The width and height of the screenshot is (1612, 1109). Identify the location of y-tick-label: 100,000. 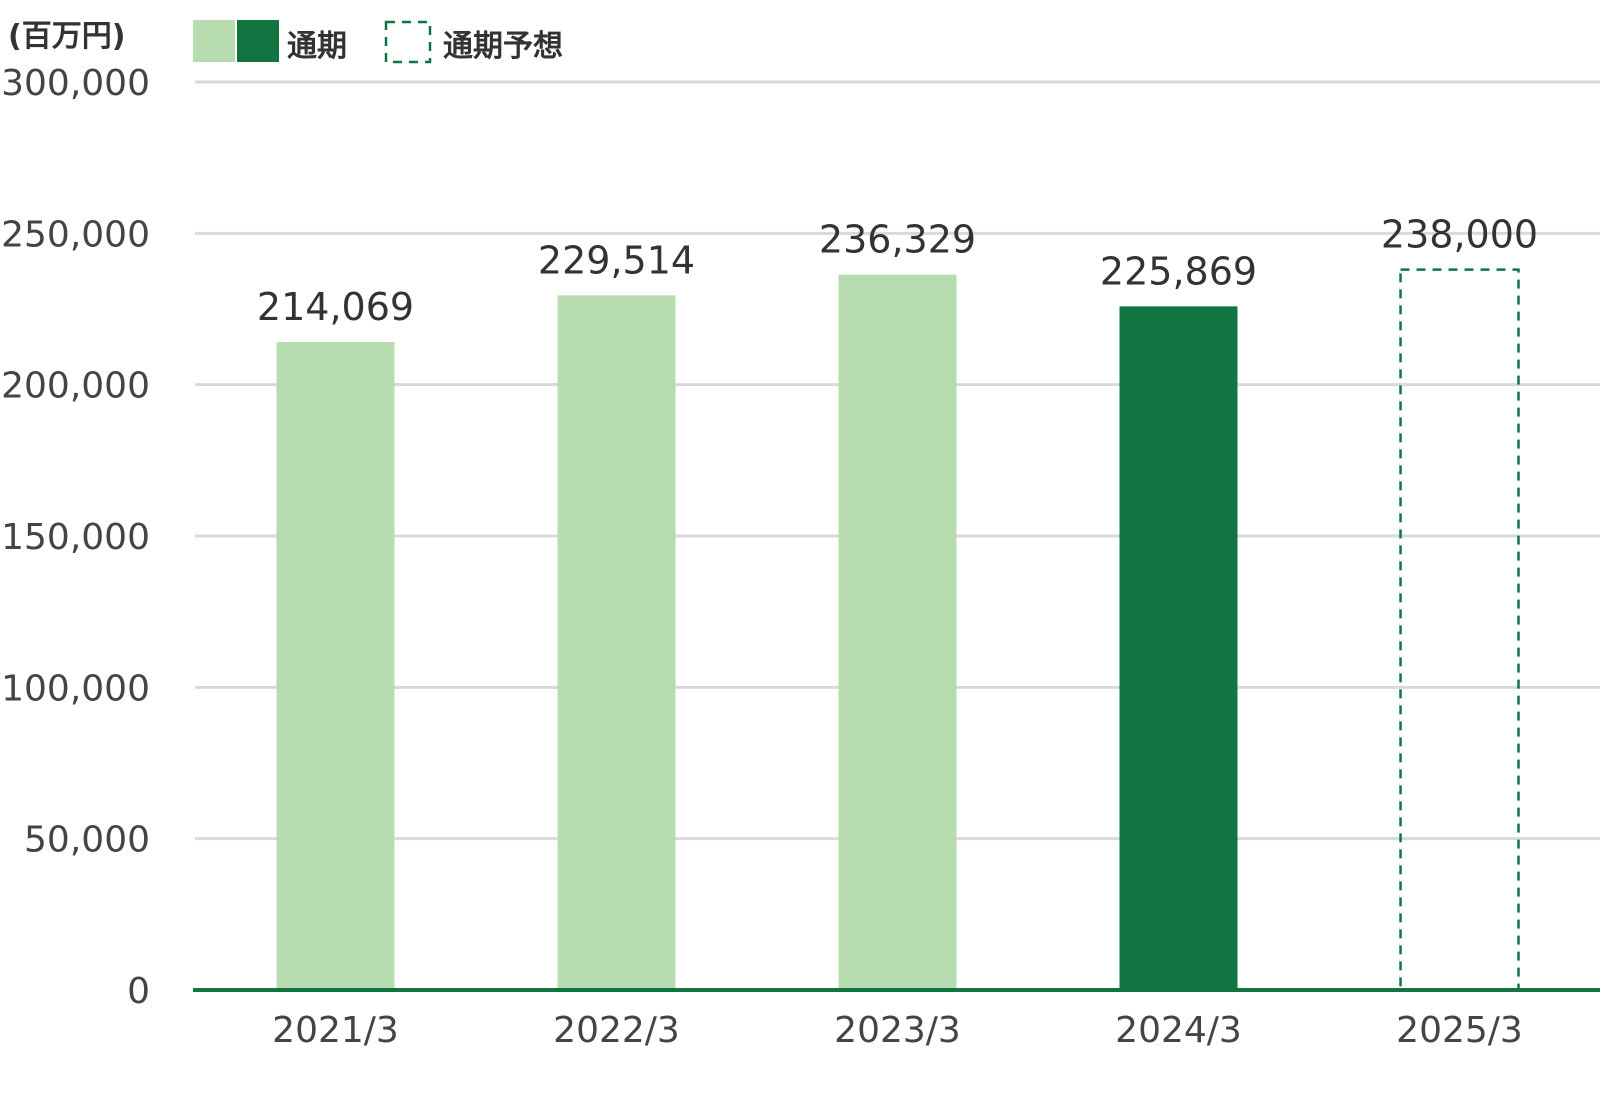
(75, 688).